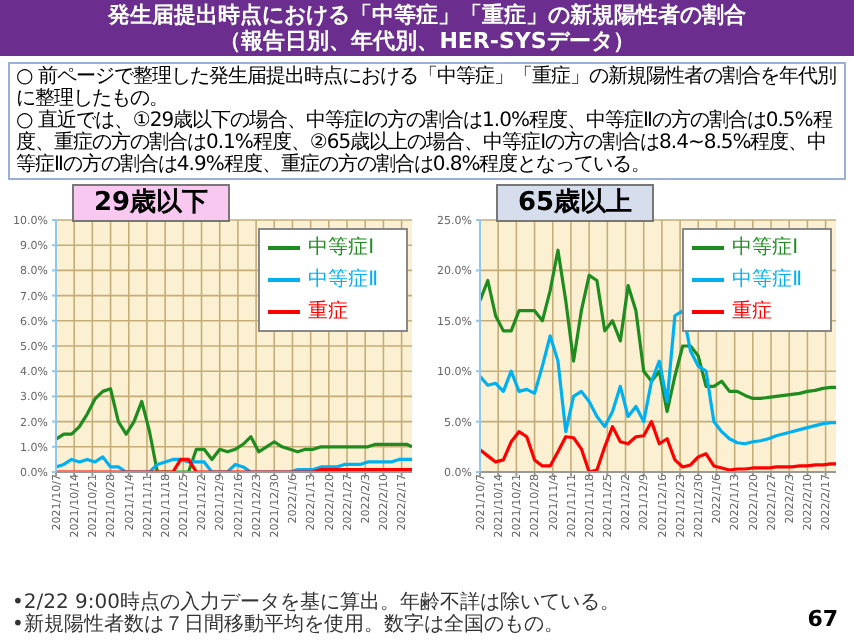 This screenshot has width=854, height=640. Describe the element at coordinates (575, 203) in the screenshot. I see `chart-title: 65歳以上` at that location.